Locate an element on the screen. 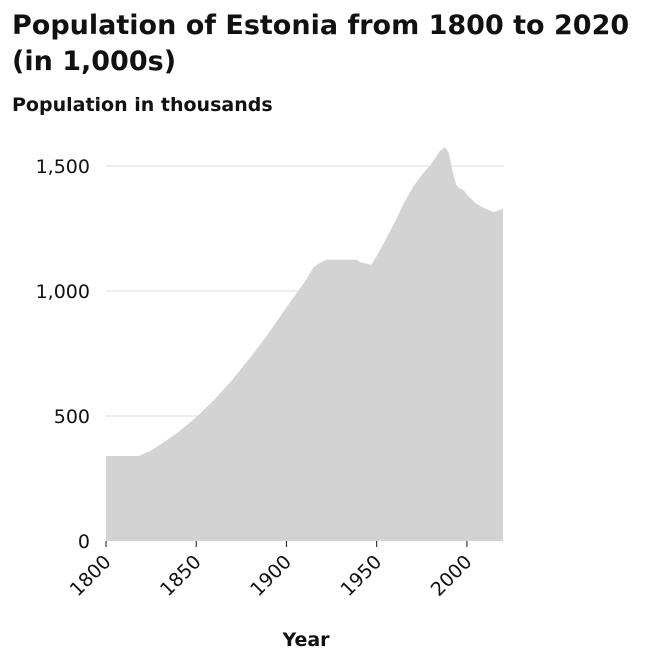 The width and height of the screenshot is (658, 662). x-tick-label: 2000 is located at coordinates (452, 576).